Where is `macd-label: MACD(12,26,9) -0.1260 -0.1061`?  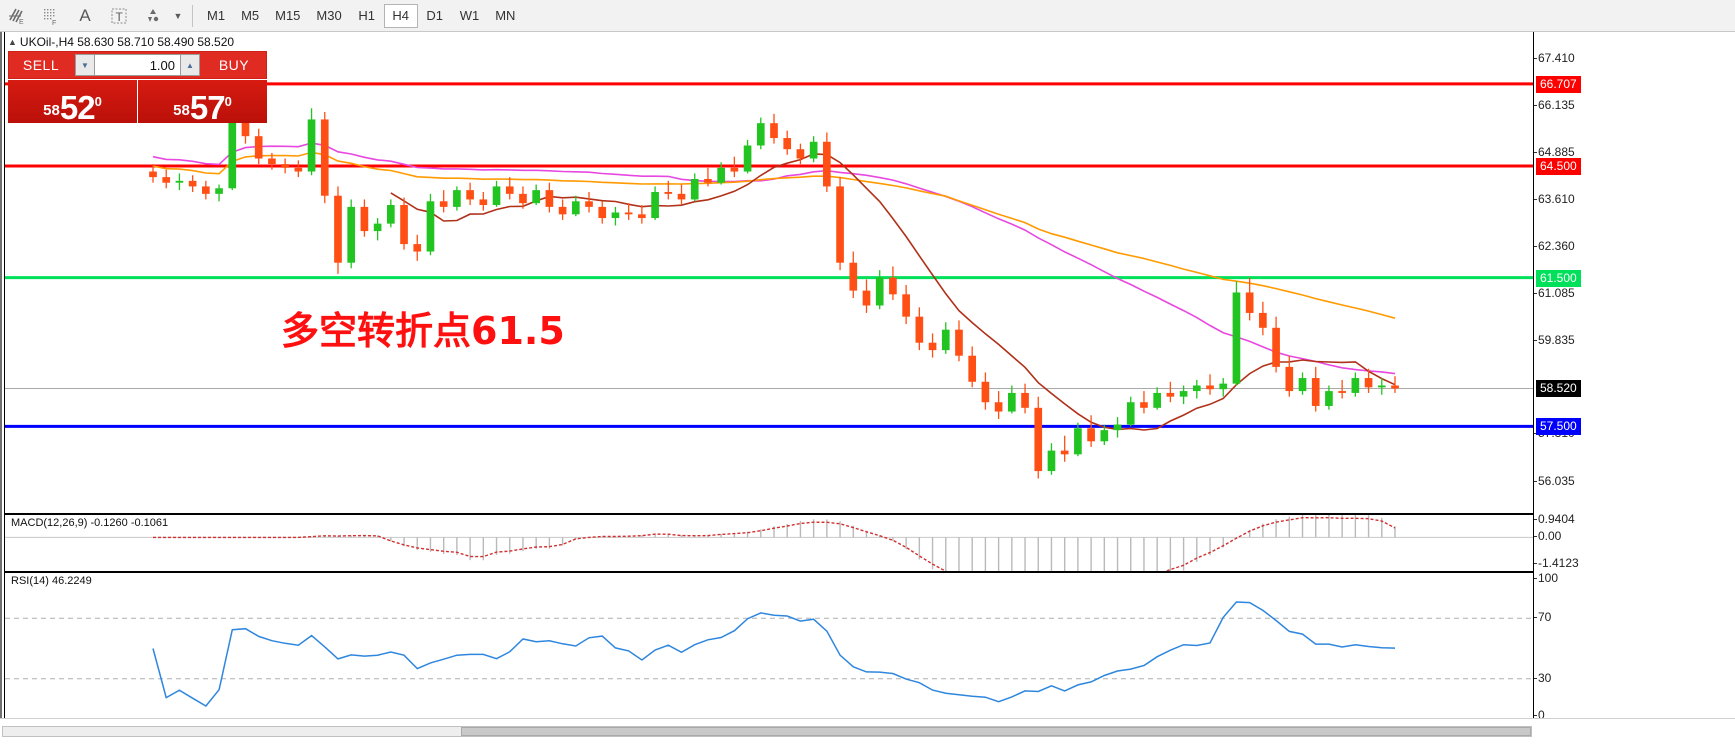 macd-label: MACD(12,26,9) -0.1260 -0.1061 is located at coordinates (90, 523).